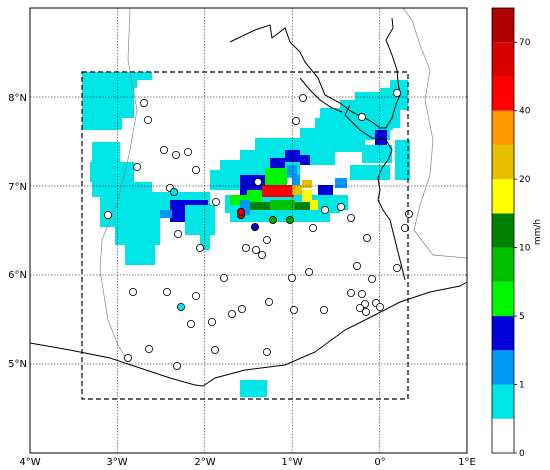  I want to click on colorbar-ticks: 0 1 5 10 20 40 70, so click(522, 248).